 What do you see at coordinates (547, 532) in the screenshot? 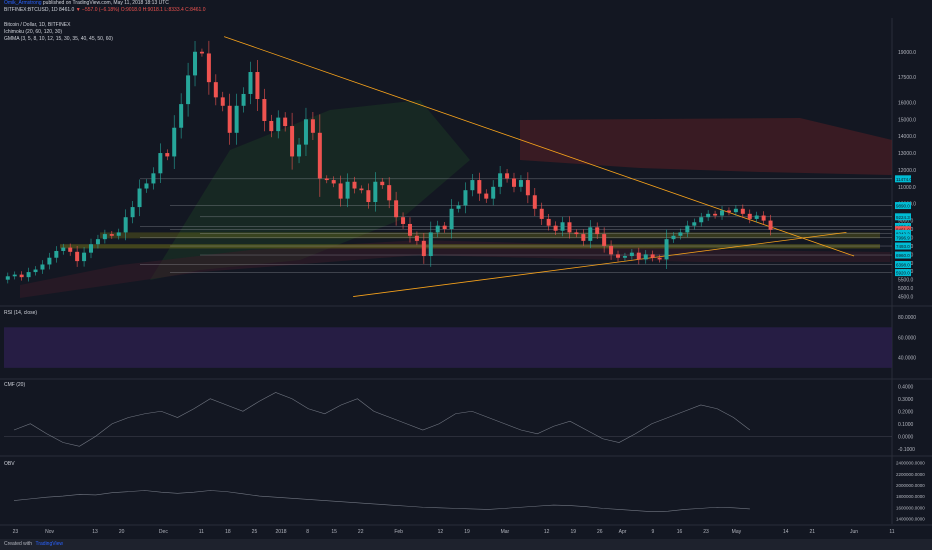
I see `time-axis-label: 12` at bounding box center [547, 532].